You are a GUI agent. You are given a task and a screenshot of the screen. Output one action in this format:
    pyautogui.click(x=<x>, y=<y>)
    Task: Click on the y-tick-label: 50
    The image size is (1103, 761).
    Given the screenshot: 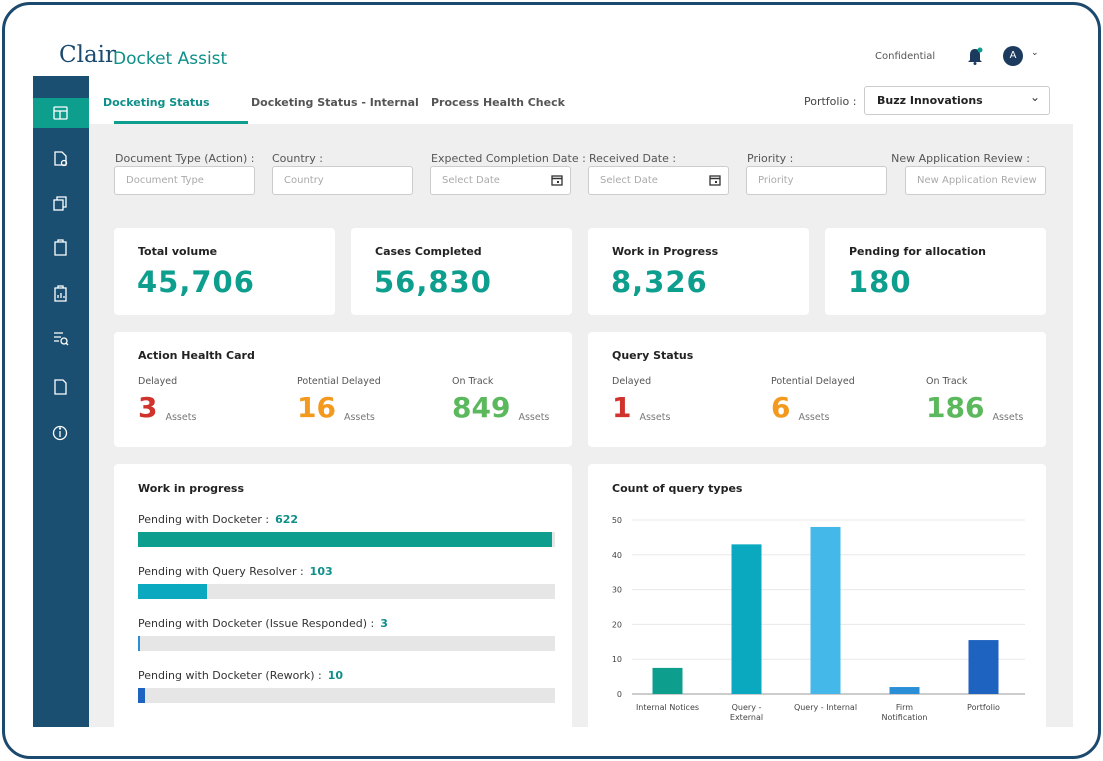 What is the action you would take?
    pyautogui.click(x=617, y=520)
    